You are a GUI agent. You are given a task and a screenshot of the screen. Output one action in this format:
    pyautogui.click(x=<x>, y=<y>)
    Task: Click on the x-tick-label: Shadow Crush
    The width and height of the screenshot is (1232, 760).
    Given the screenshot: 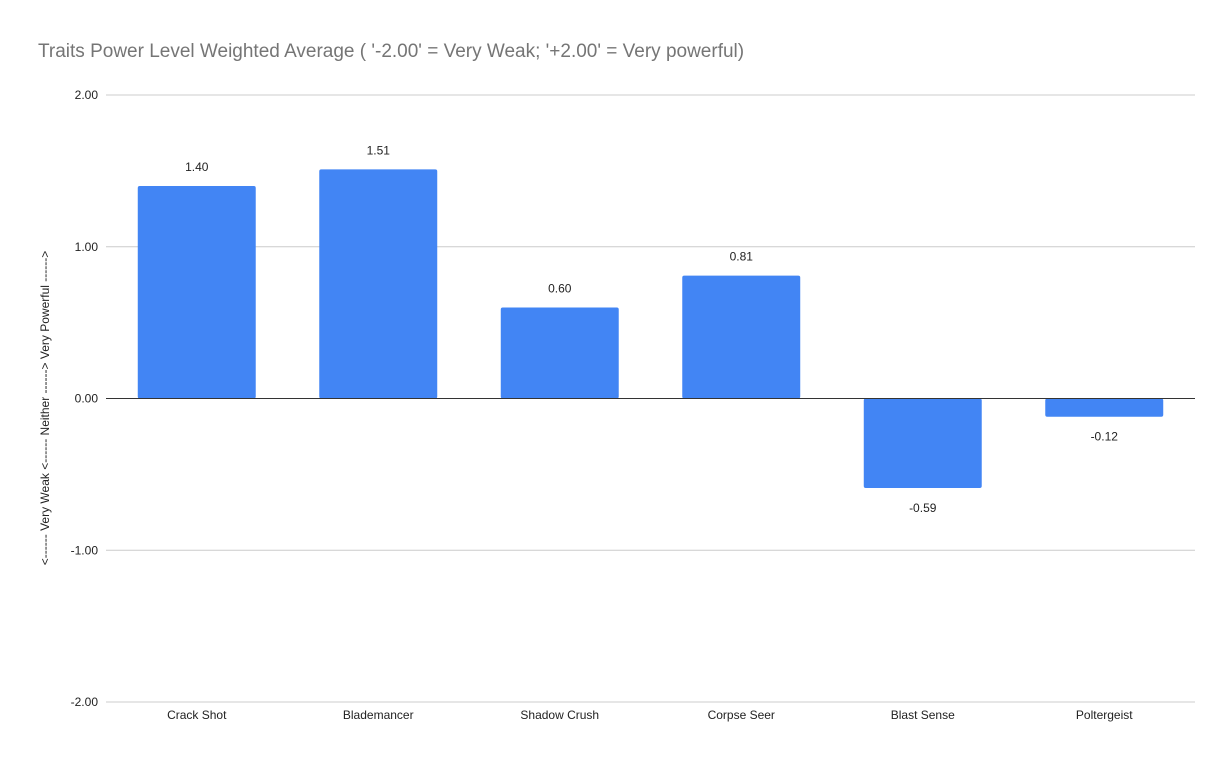 What is the action you would take?
    pyautogui.click(x=559, y=715)
    